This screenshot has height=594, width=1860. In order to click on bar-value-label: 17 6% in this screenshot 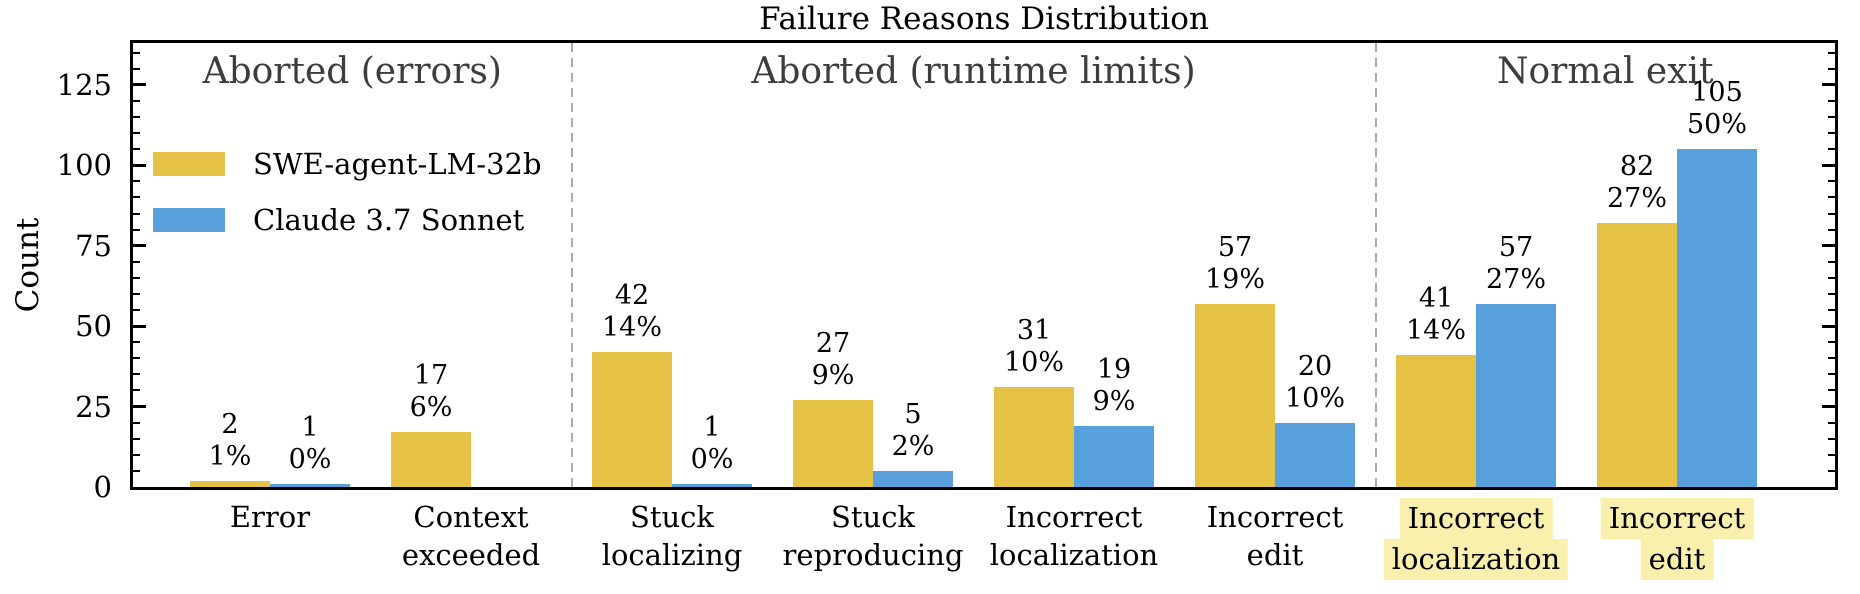, I will do `click(431, 392)`.